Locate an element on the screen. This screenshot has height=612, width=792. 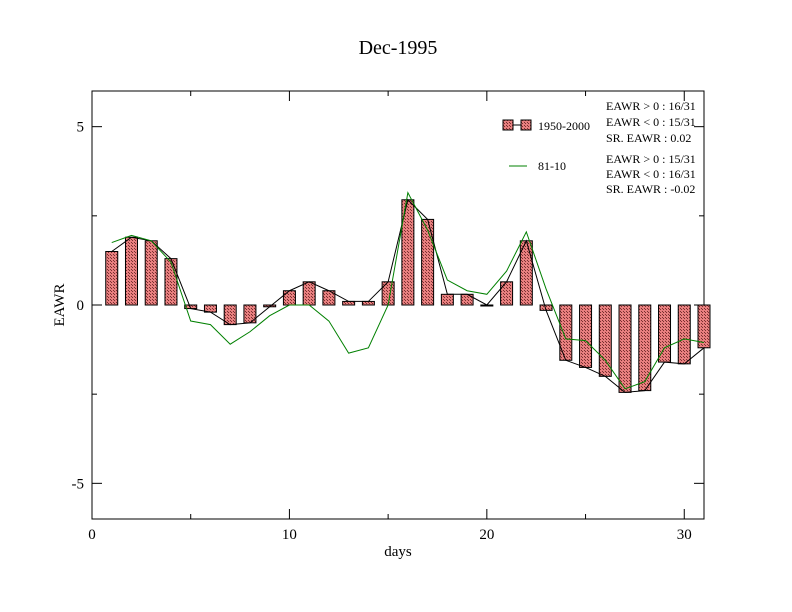
y-axis-label: EAWR is located at coordinates (60, 305).